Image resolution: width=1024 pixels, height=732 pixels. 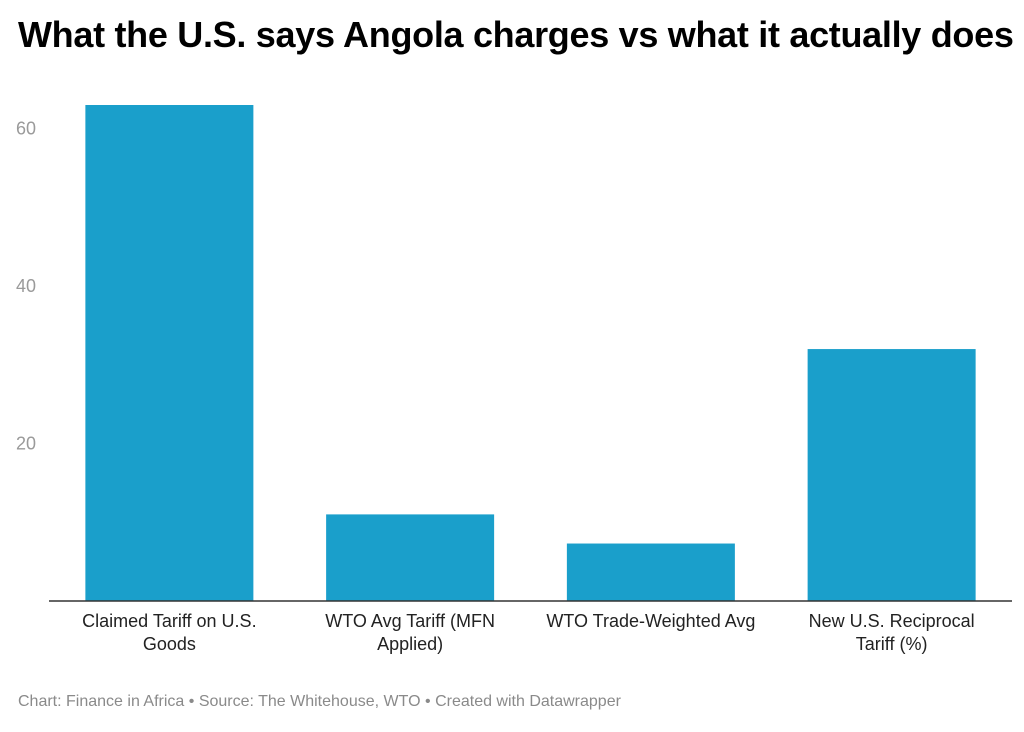 I want to click on y-tick-label: 60, so click(x=26, y=129).